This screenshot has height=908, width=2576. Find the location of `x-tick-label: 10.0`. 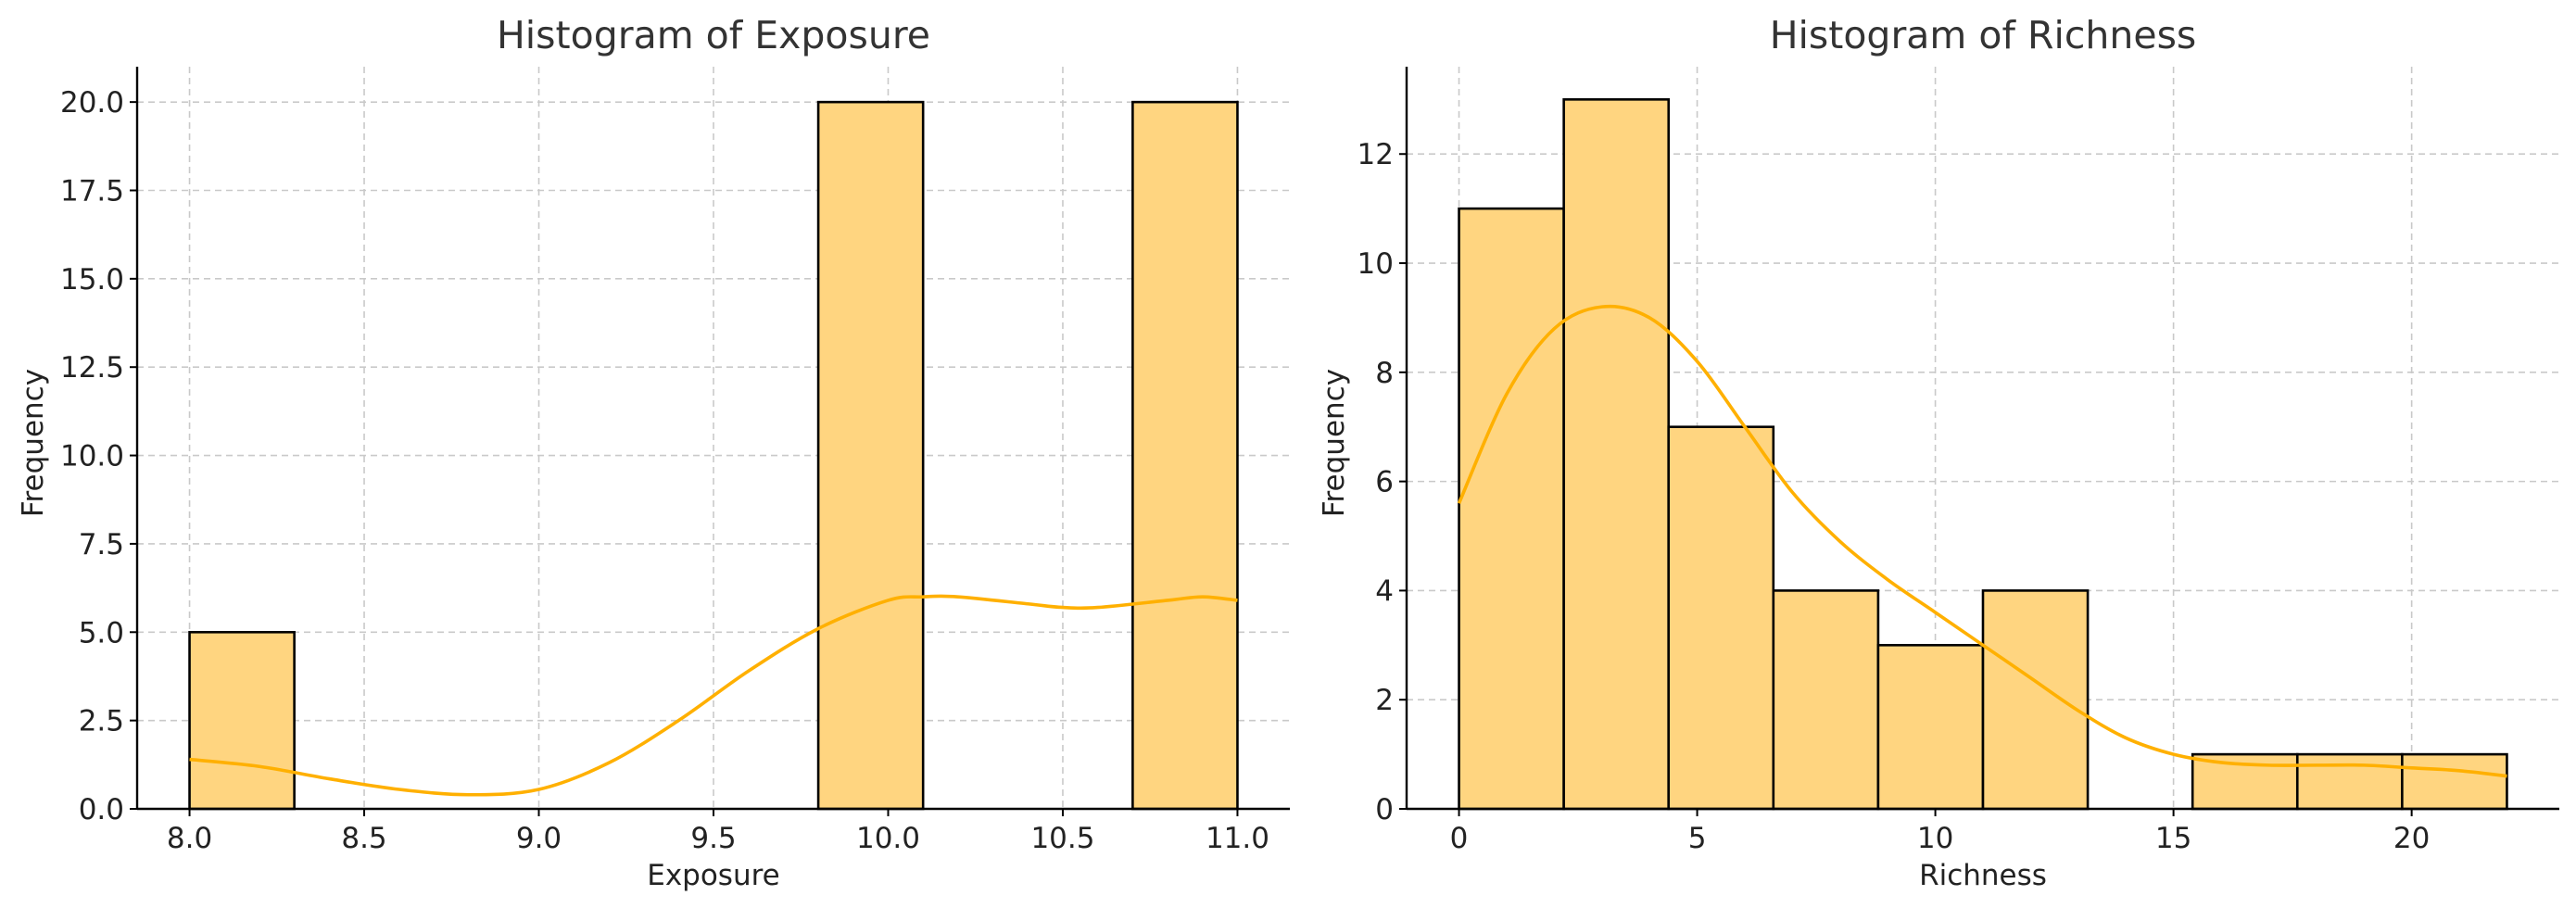

x-tick-label: 10.0 is located at coordinates (888, 838).